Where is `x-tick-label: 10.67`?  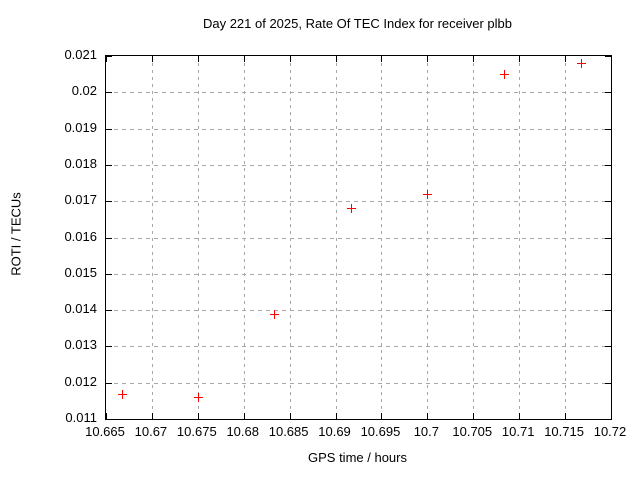 x-tick-label: 10.67 is located at coordinates (151, 431).